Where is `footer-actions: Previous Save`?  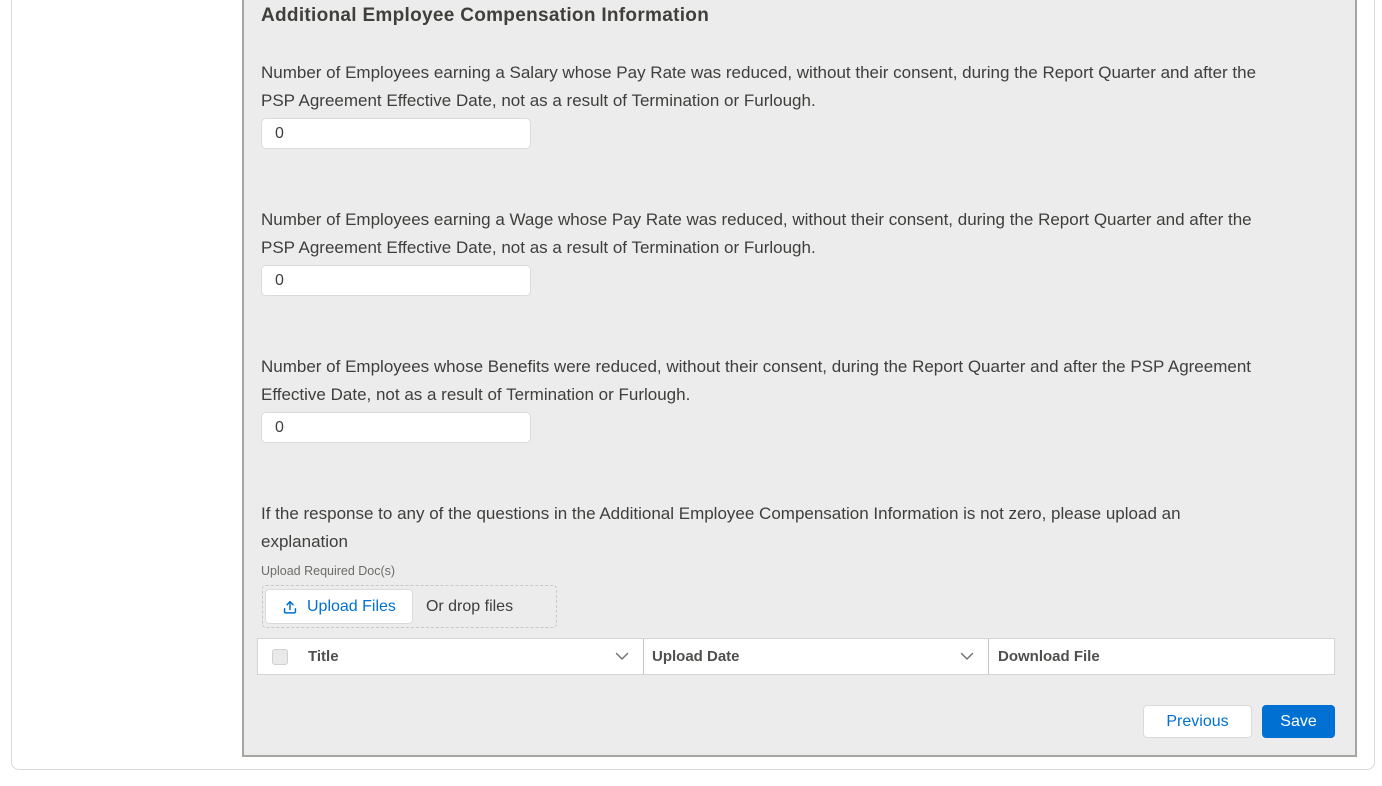
footer-actions: Previous Save is located at coordinates (1239, 721).